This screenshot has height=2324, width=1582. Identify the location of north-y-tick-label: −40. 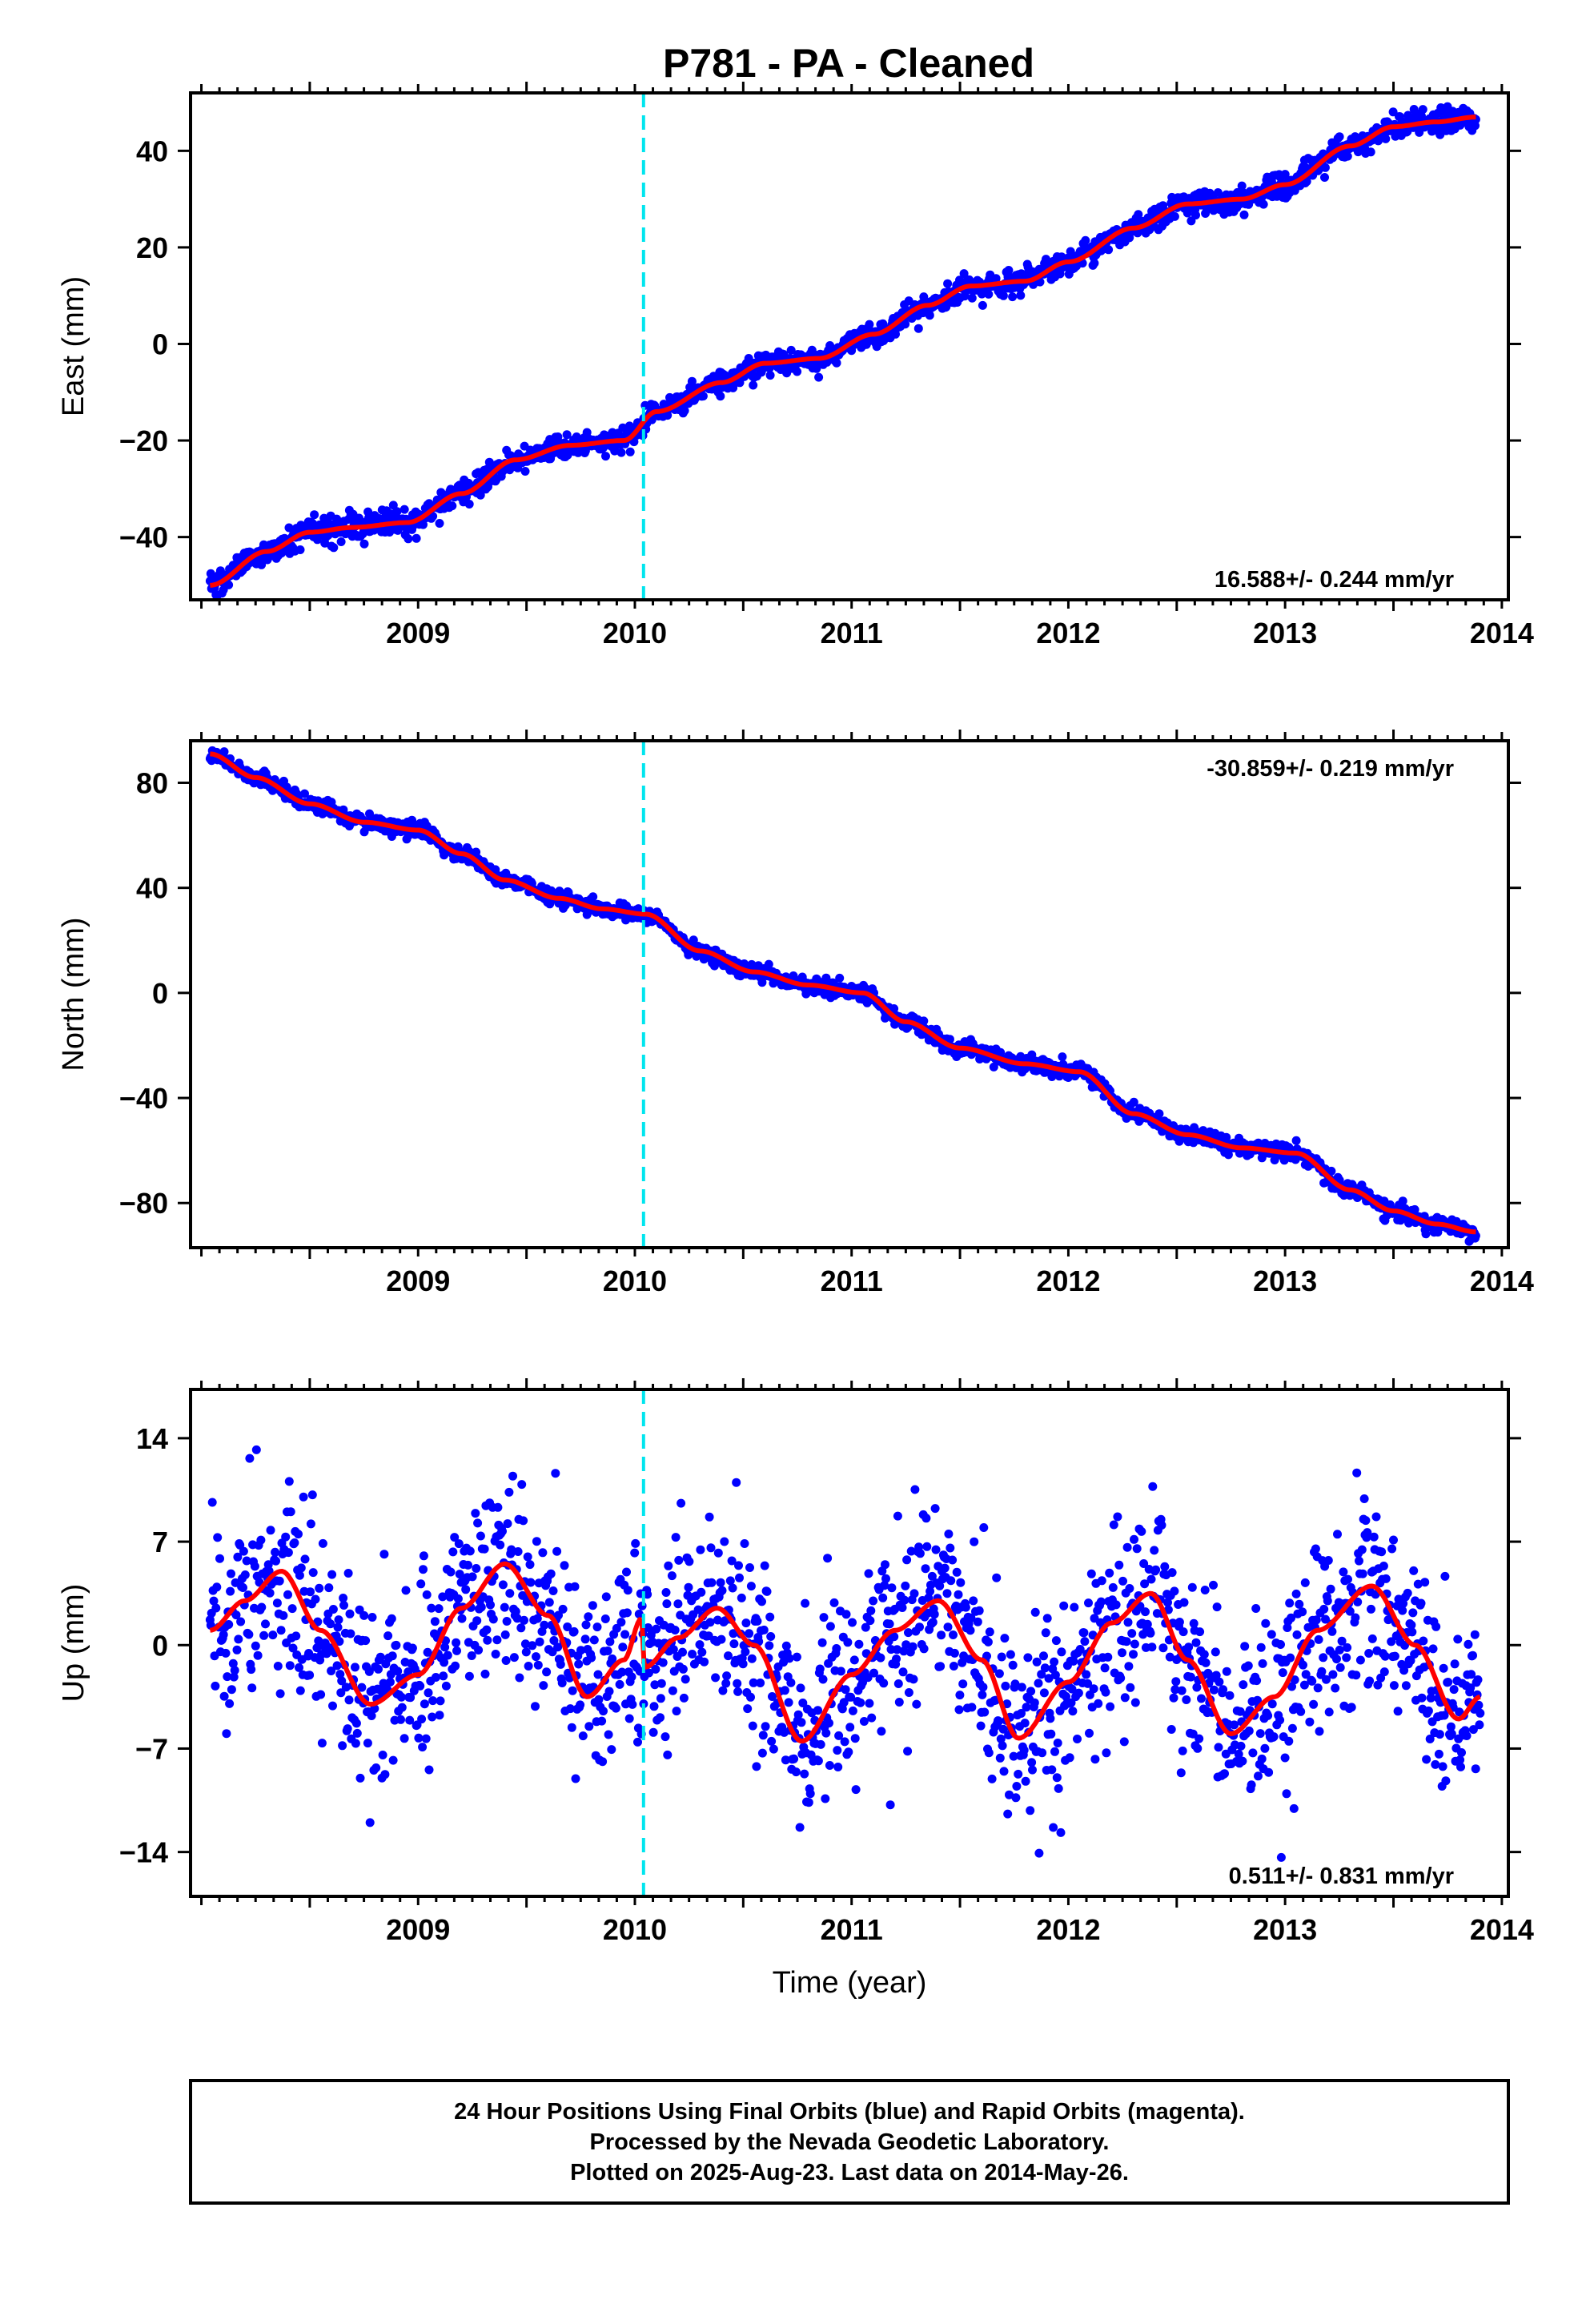
(144, 1098).